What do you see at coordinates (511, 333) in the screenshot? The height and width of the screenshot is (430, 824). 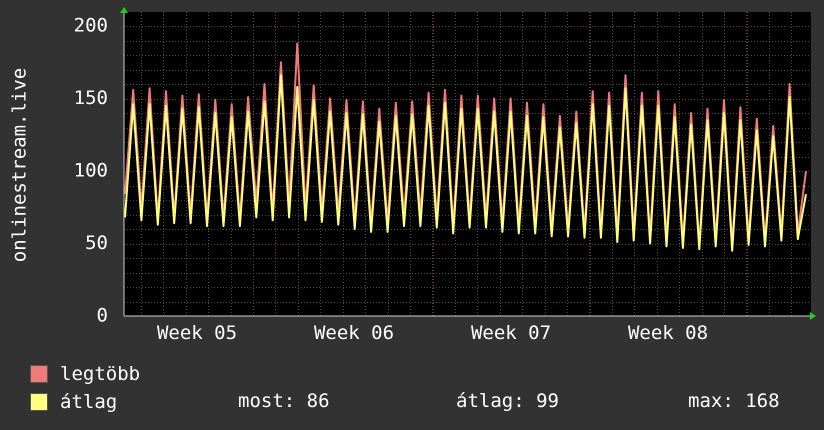 I see `x-tick-label: Week 07` at bounding box center [511, 333].